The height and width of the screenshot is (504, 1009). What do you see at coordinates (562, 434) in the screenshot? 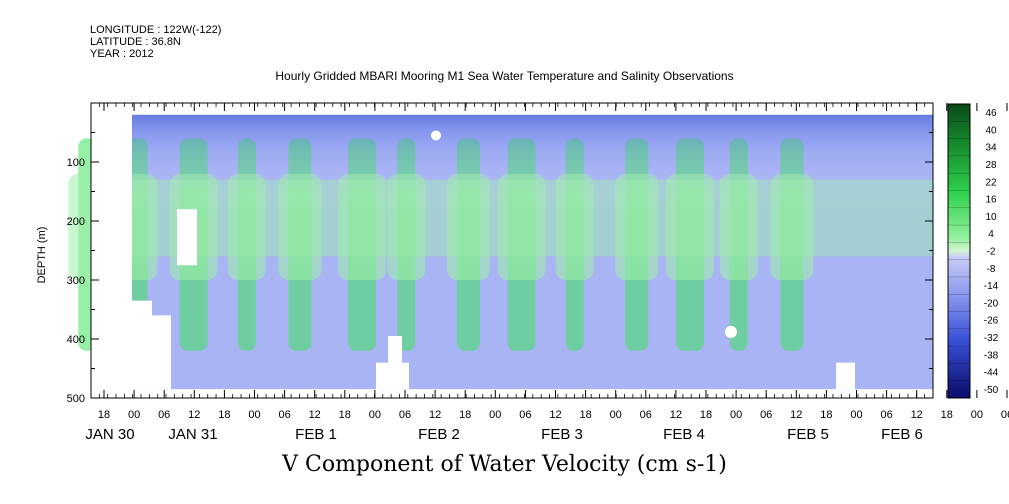
I see `x-date-label: FEB 3` at bounding box center [562, 434].